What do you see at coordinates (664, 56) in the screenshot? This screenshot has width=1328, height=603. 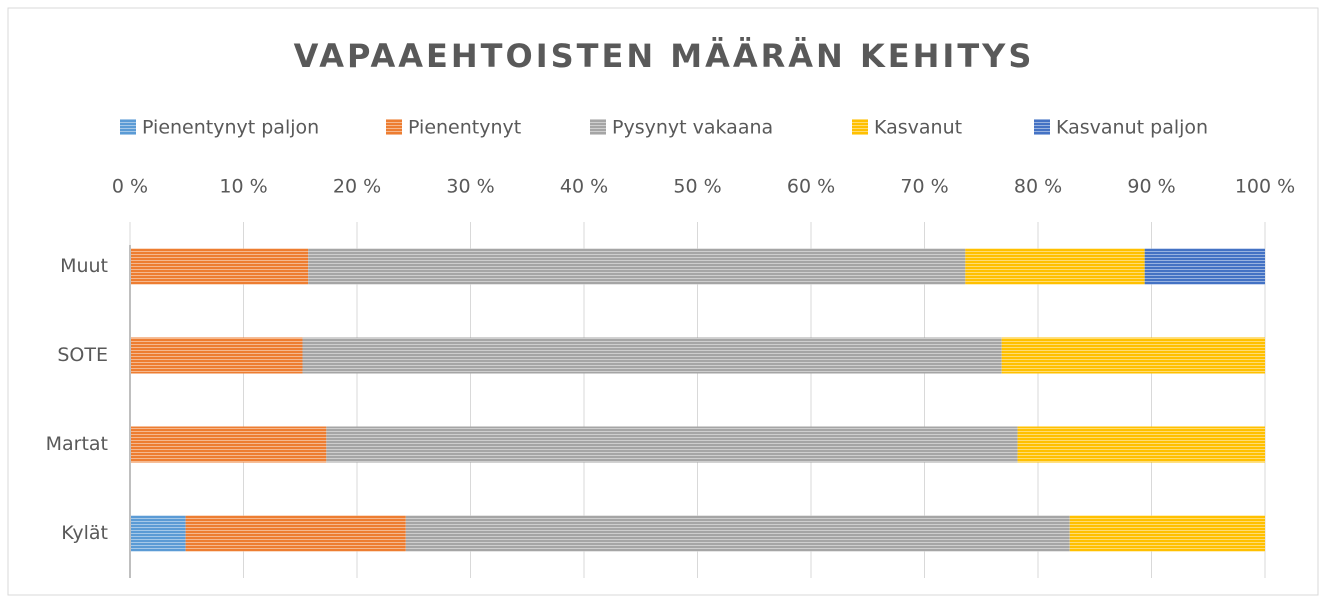 I see `chart-title: VAPAAEHTOISTEN MÄÄRÄN KEHITYS` at bounding box center [664, 56].